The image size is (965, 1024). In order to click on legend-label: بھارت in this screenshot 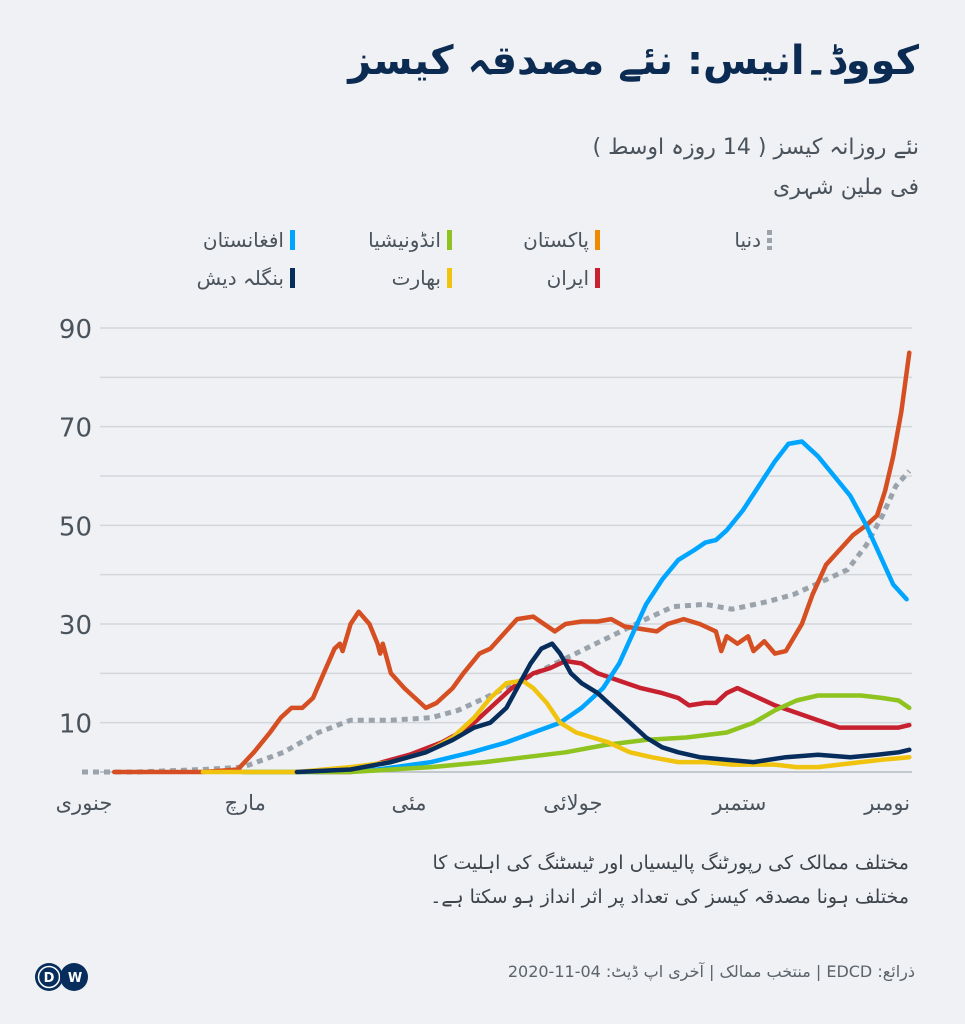, I will do `click(416, 278)`.